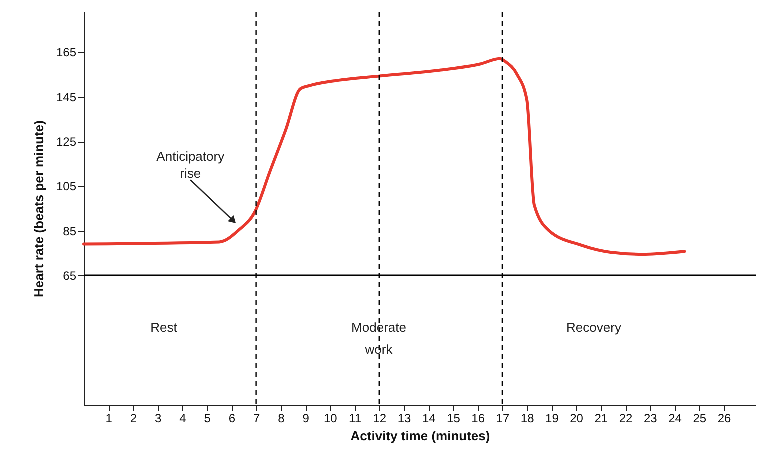 The image size is (758, 469). What do you see at coordinates (306, 419) in the screenshot?
I see `x-tick-label: 9` at bounding box center [306, 419].